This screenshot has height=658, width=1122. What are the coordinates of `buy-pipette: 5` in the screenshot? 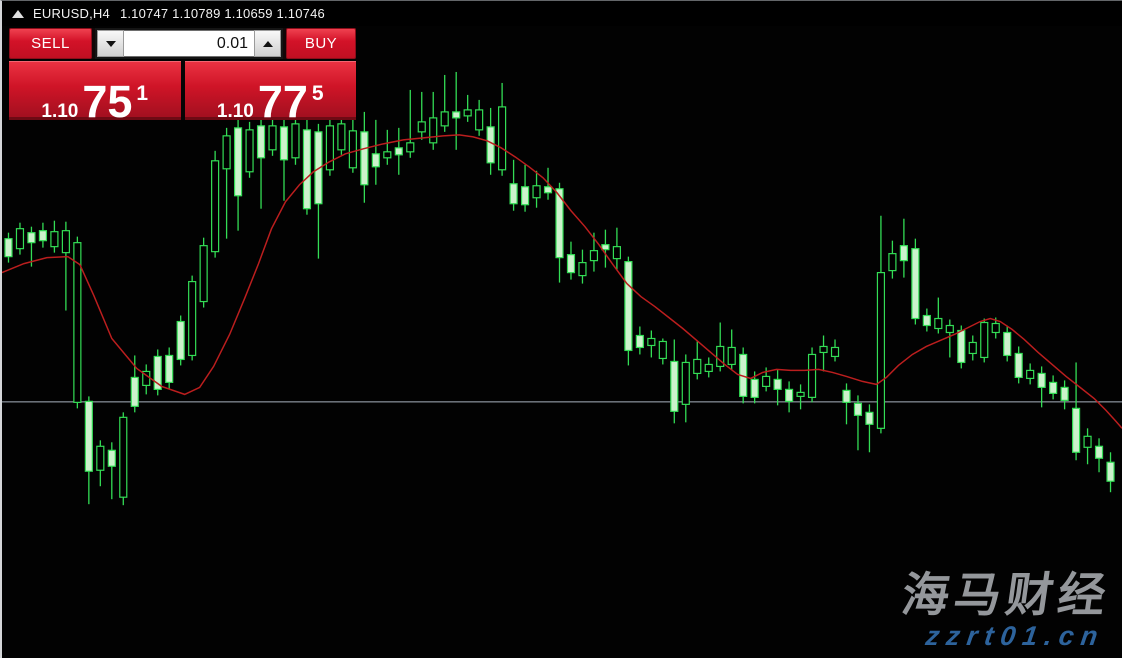 It's located at (317, 93).